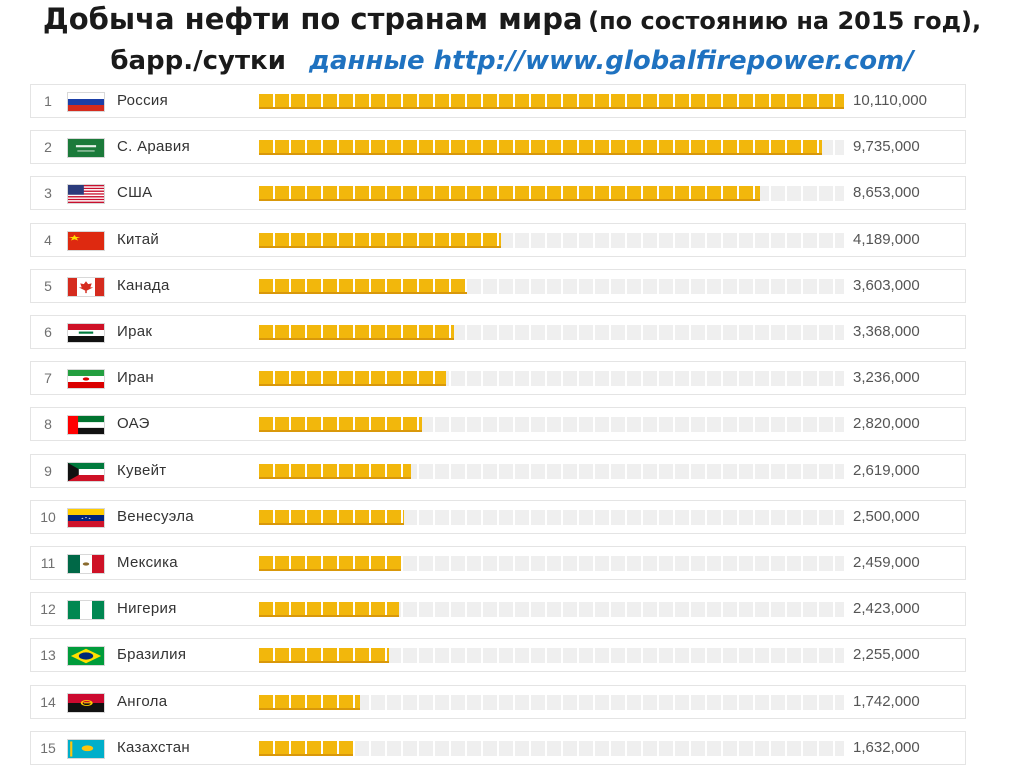 The image size is (1024, 767). I want to click on rank-label: 10, so click(48, 516).